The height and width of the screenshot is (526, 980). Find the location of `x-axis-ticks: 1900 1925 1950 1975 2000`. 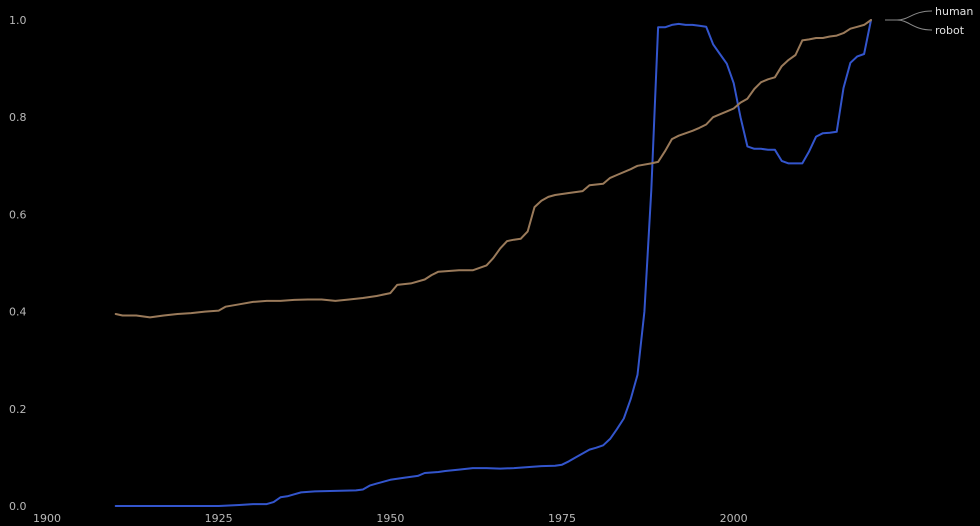

x-axis-ticks: 1900 1925 1950 1975 2000 is located at coordinates (390, 518).